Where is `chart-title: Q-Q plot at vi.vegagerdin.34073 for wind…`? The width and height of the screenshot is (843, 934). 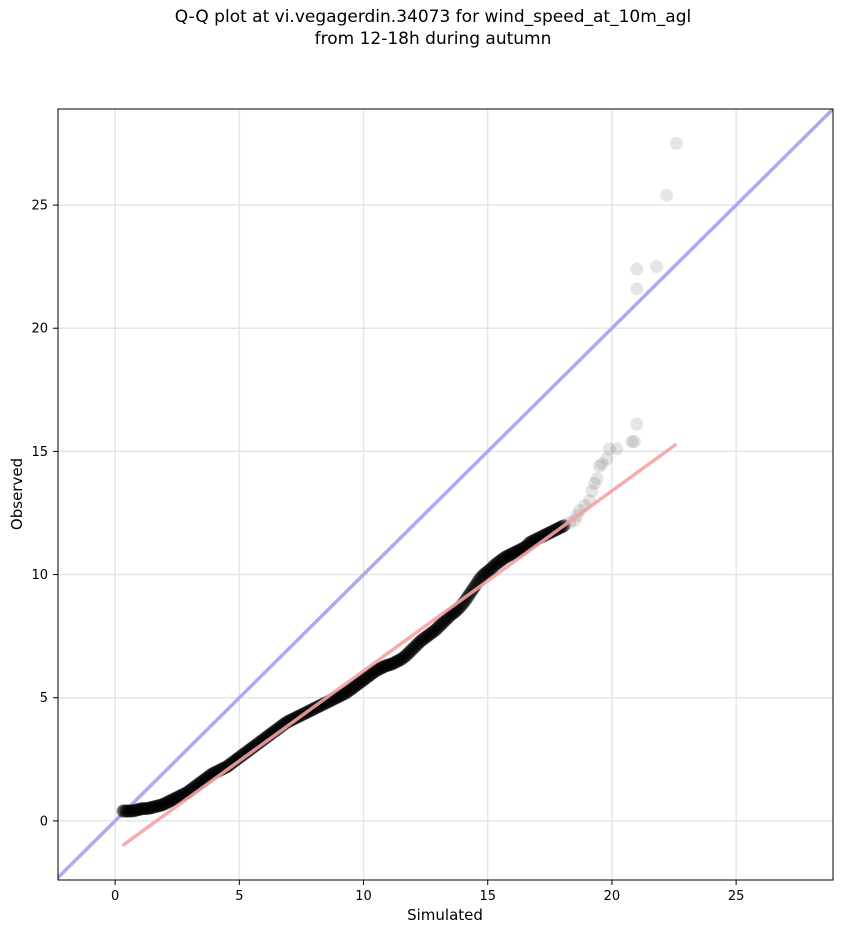 chart-title: Q-Q plot at vi.vegagerdin.34073 for wind… is located at coordinates (421, 28).